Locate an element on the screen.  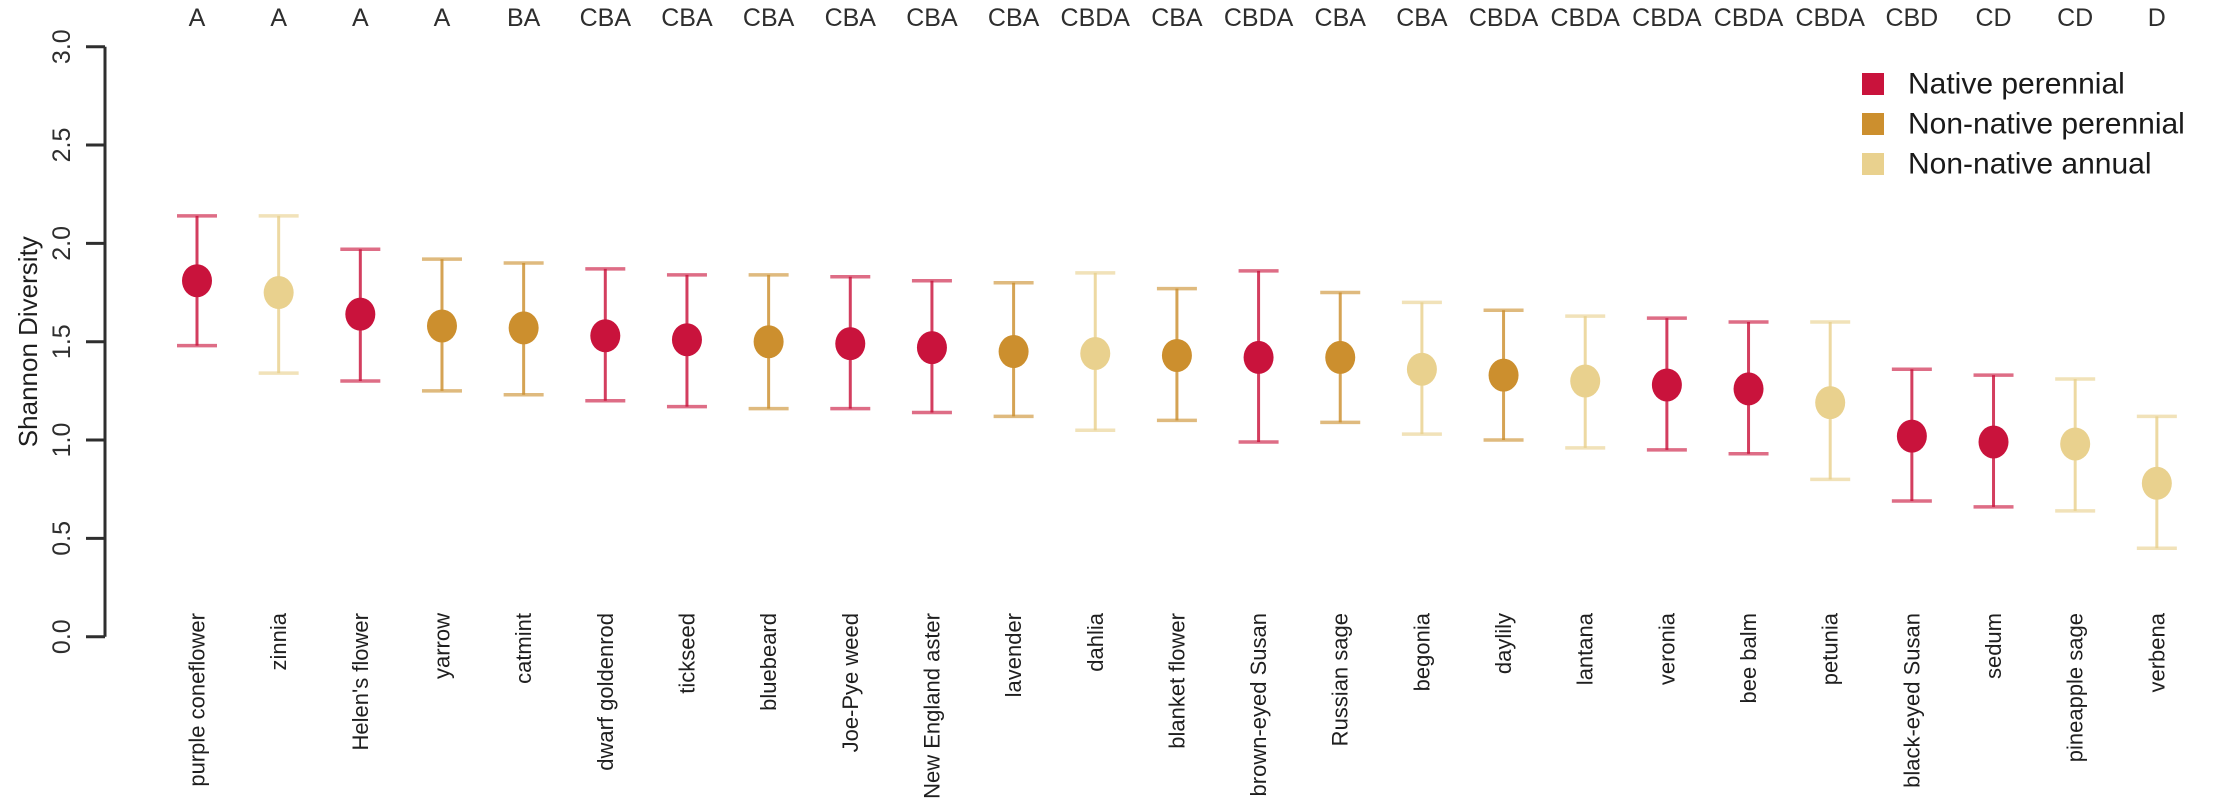
y-tick-label: 0.0 is located at coordinates (62, 636).